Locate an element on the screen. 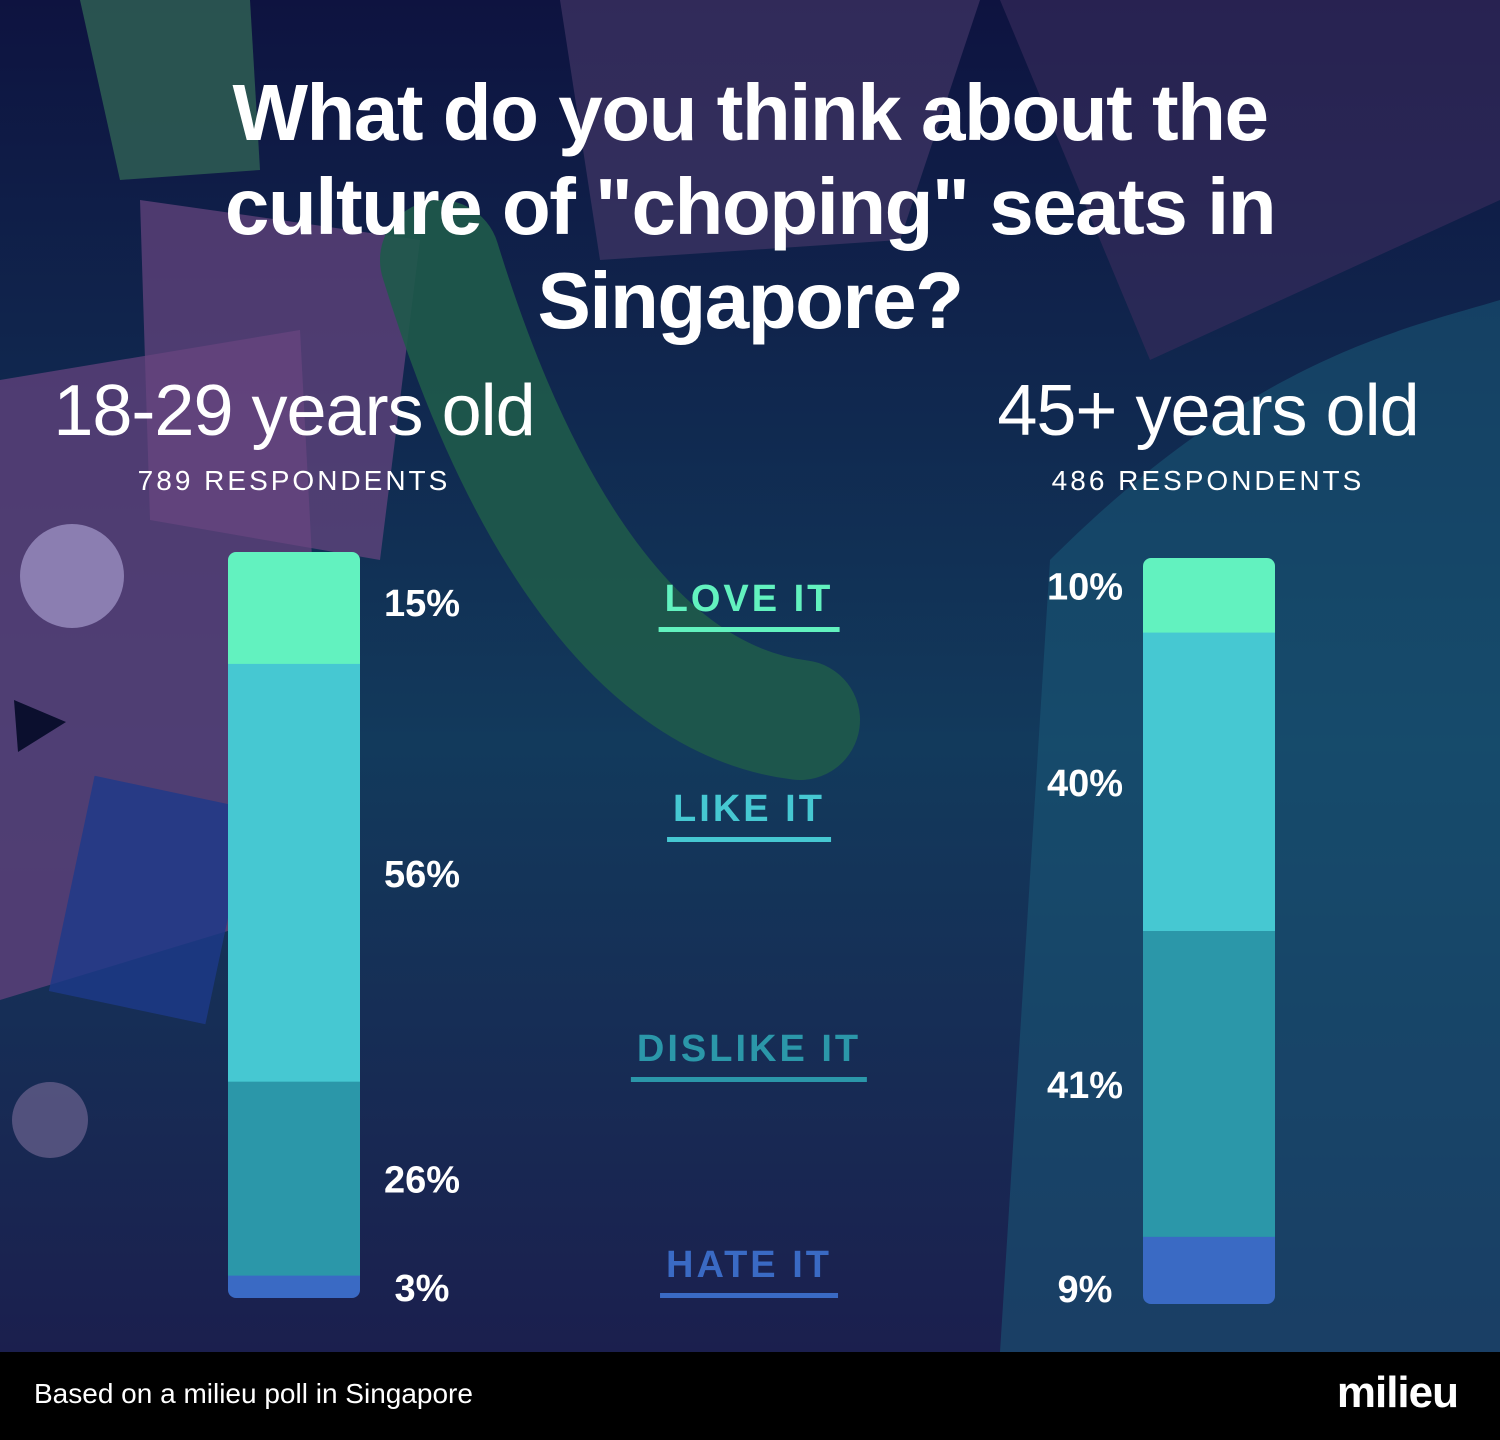 Image resolution: width=1500 pixels, height=1440 pixels. value-label-hate-it-18-29: 3% is located at coordinates (422, 1289).